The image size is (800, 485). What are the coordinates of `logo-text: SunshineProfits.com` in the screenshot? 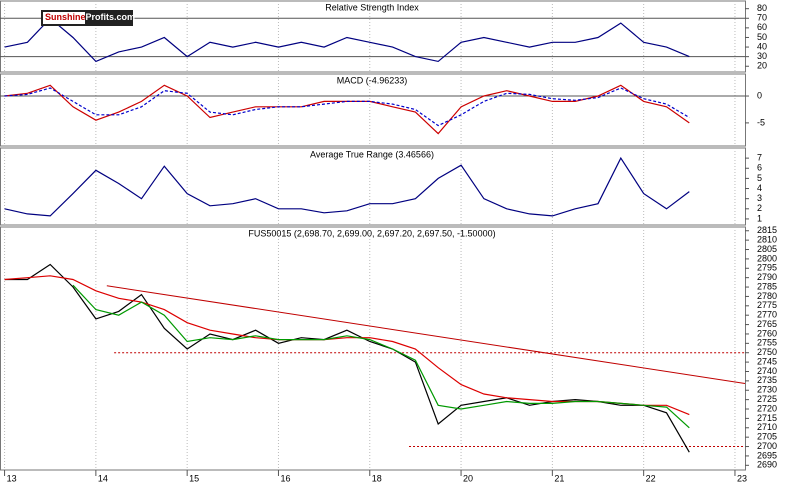 It's located at (90, 17).